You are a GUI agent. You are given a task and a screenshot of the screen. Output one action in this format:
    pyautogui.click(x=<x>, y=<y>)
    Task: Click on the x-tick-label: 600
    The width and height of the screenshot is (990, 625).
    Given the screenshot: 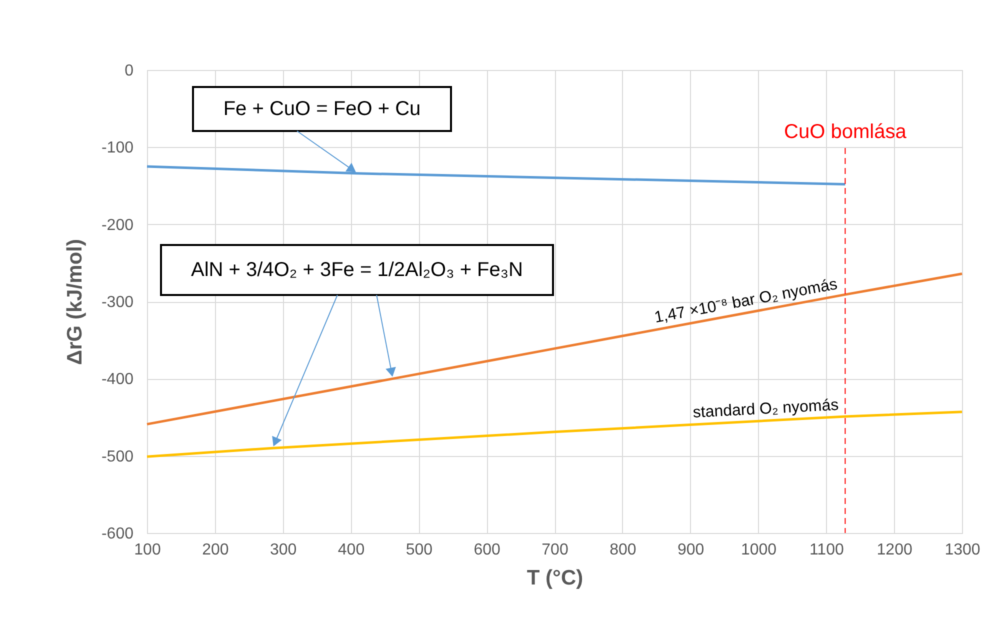 What is the action you would take?
    pyautogui.click(x=487, y=550)
    